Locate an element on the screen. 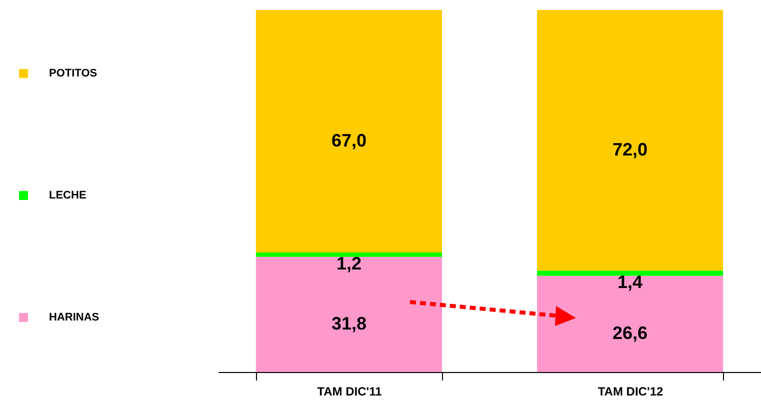 Image resolution: width=761 pixels, height=405 pixels. data-label: 31,8 is located at coordinates (348, 323).